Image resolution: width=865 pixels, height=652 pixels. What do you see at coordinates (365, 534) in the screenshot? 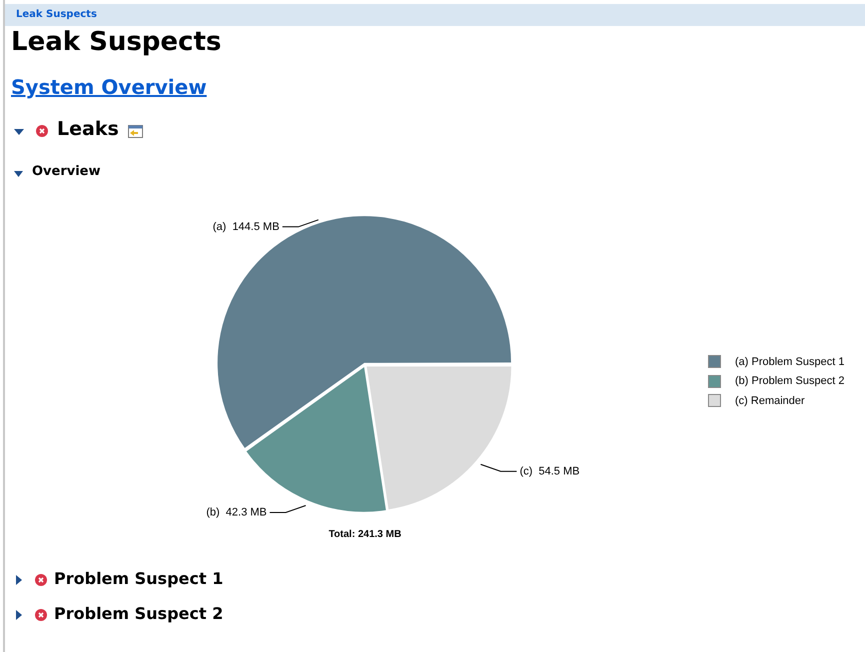
I see `text: Total: 241.3 MB` at bounding box center [365, 534].